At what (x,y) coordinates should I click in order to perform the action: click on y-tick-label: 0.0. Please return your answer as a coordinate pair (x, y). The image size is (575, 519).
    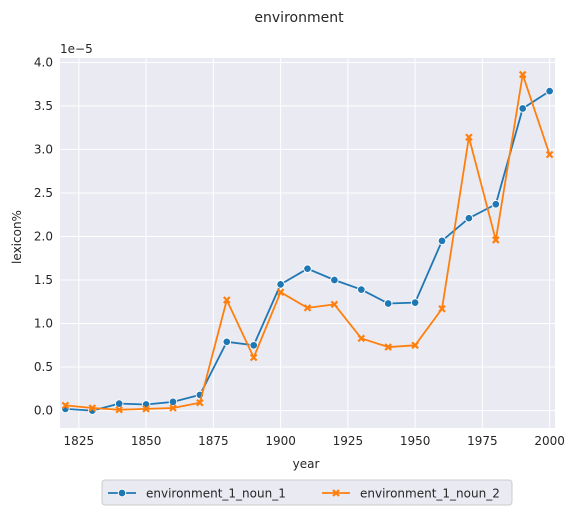
    Looking at the image, I should click on (43, 411).